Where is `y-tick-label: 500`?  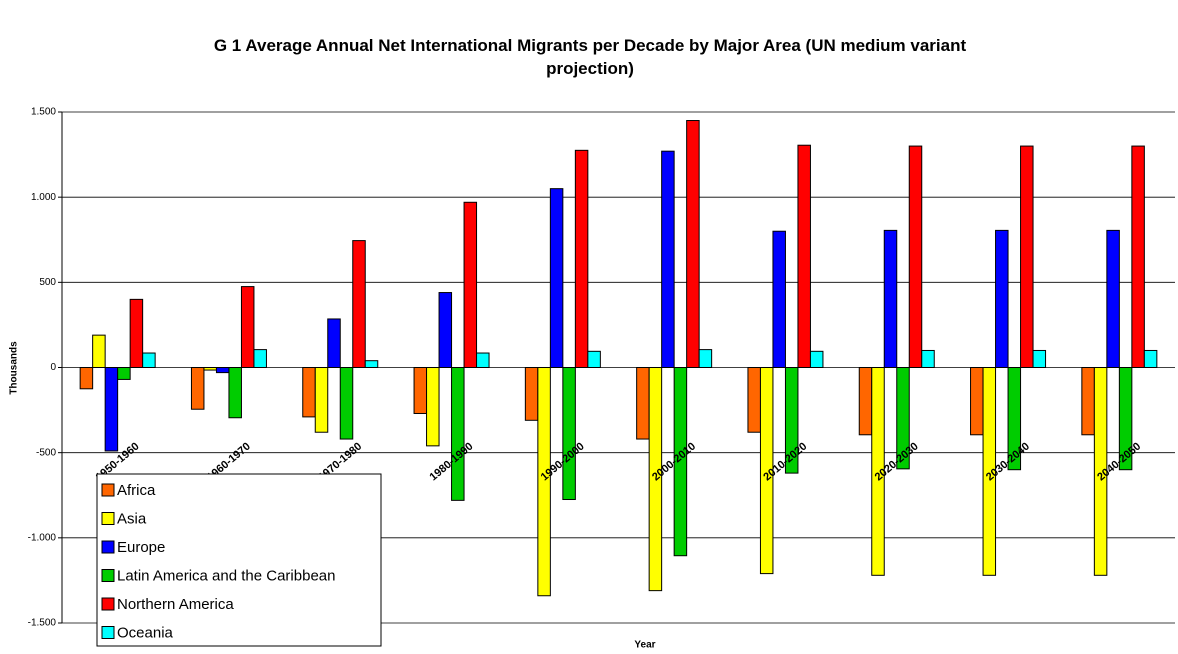 y-tick-label: 500 is located at coordinates (47, 282).